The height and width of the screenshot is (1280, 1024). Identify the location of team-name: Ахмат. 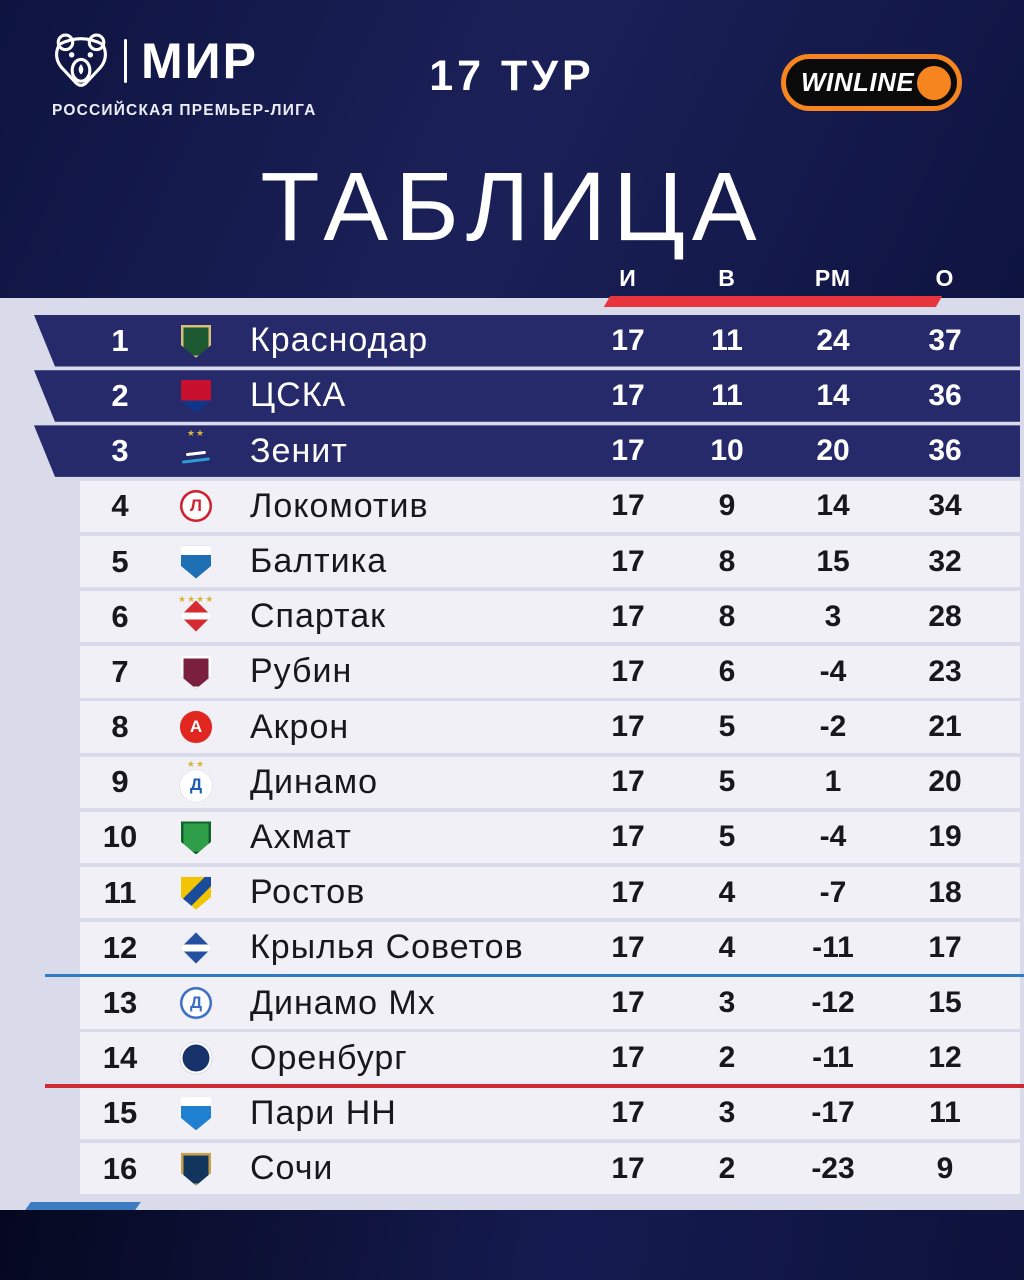
(301, 836).